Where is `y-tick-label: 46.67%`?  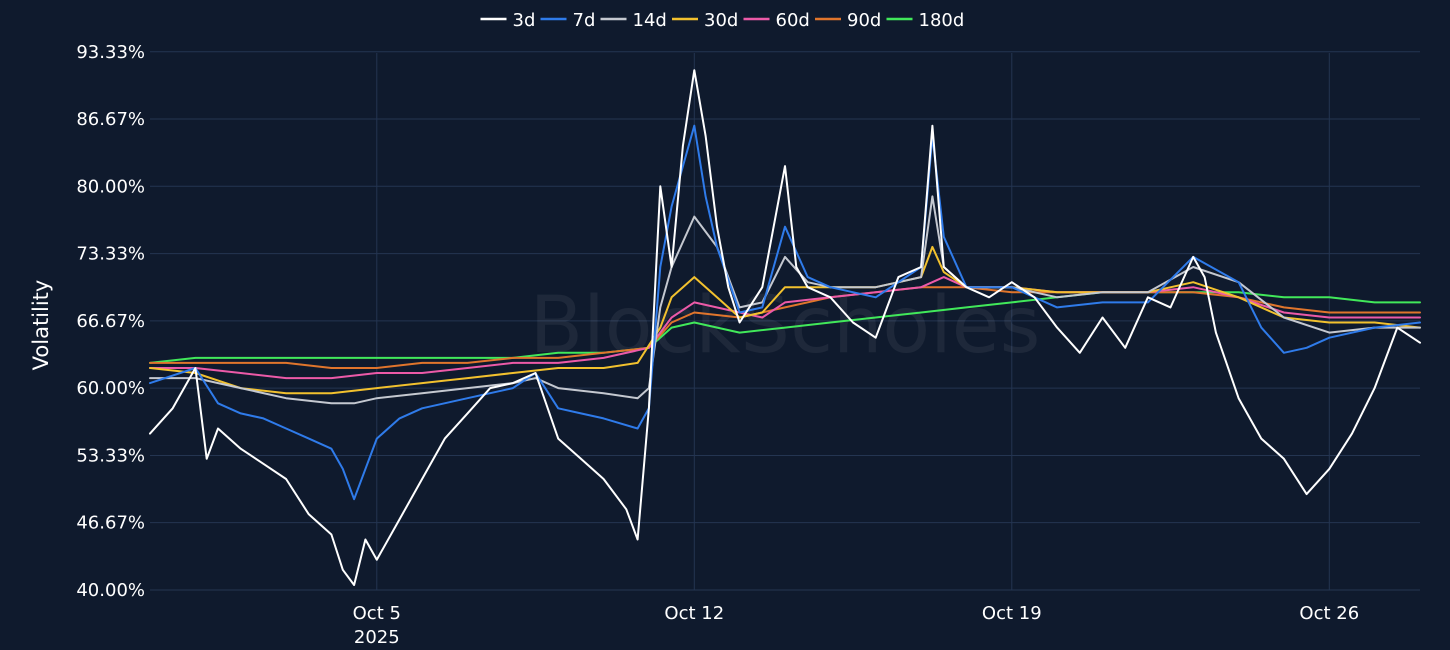 y-tick-label: 46.67% is located at coordinates (110, 523).